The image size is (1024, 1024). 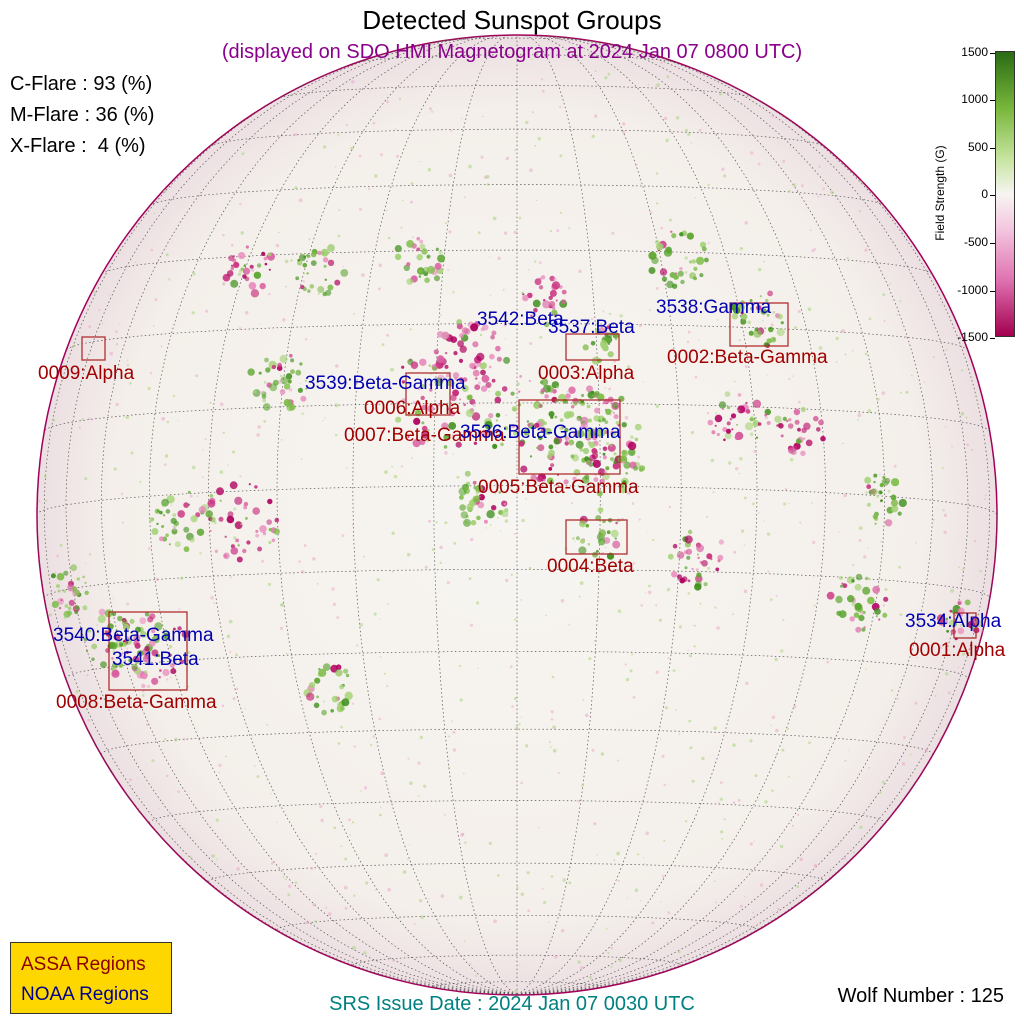 What do you see at coordinates (974, 99) in the screenshot?
I see `colorbar-tick: 1000` at bounding box center [974, 99].